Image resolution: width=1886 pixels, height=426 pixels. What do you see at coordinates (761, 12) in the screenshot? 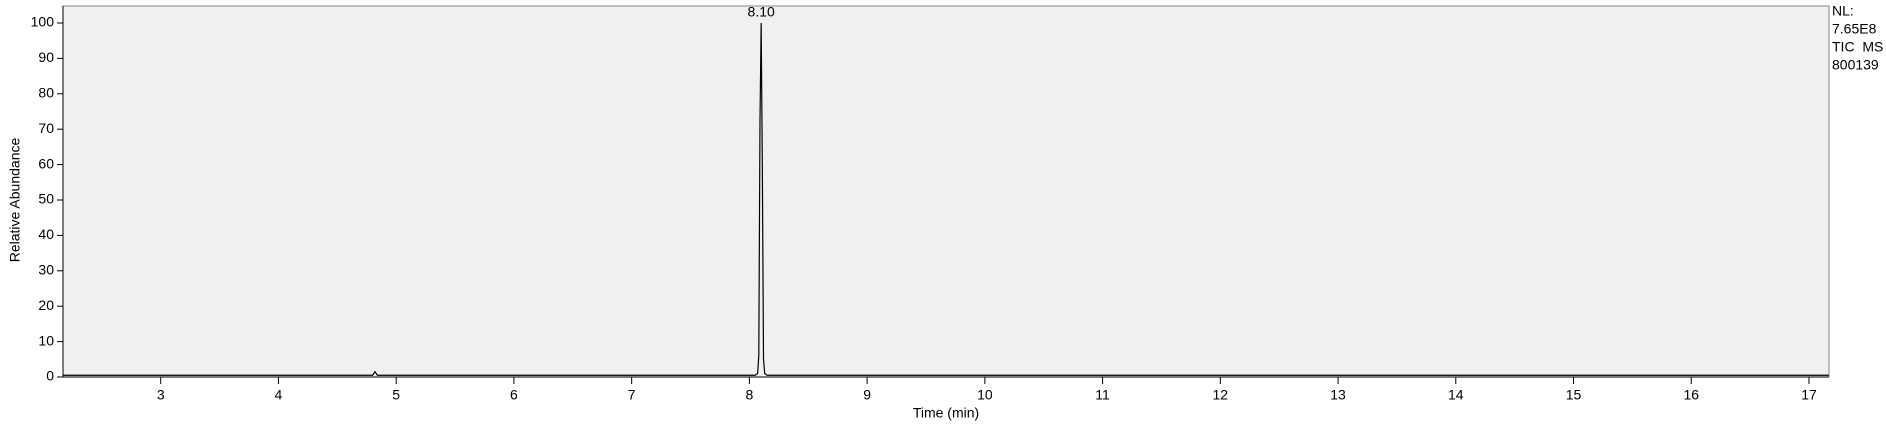
I see `peak-label: 8.10` at bounding box center [761, 12].